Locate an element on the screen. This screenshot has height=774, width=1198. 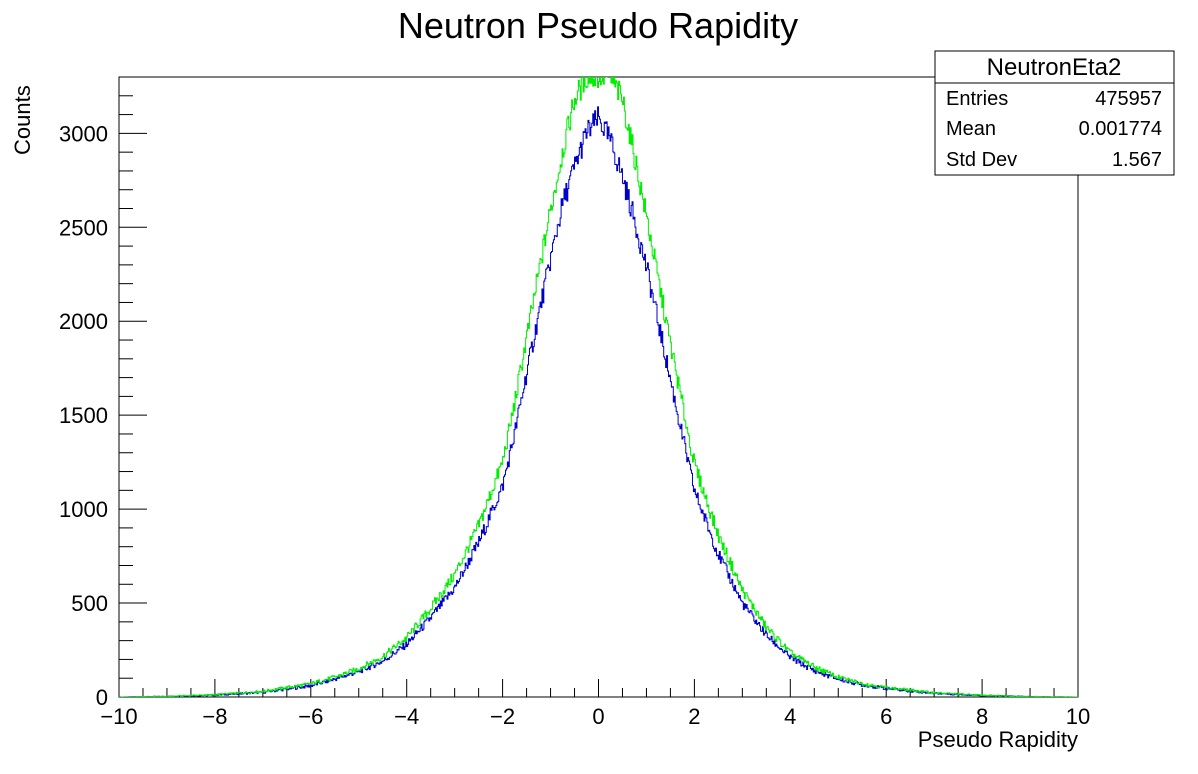
x-tick-label: −10 is located at coordinates (118, 716).